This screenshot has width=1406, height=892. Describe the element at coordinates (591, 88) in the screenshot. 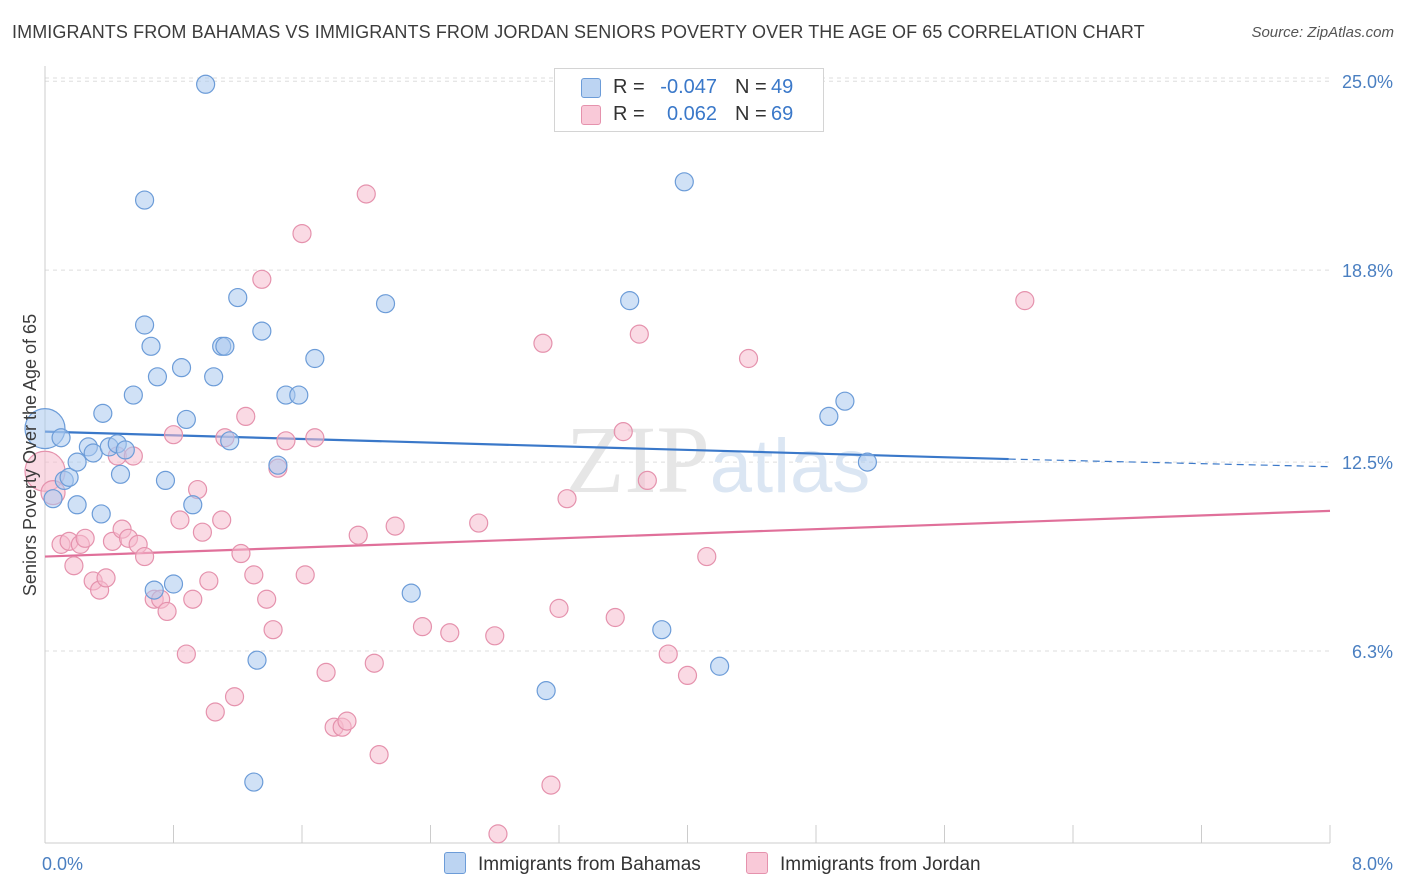

I see `legend-swatch-bahamas` at that location.